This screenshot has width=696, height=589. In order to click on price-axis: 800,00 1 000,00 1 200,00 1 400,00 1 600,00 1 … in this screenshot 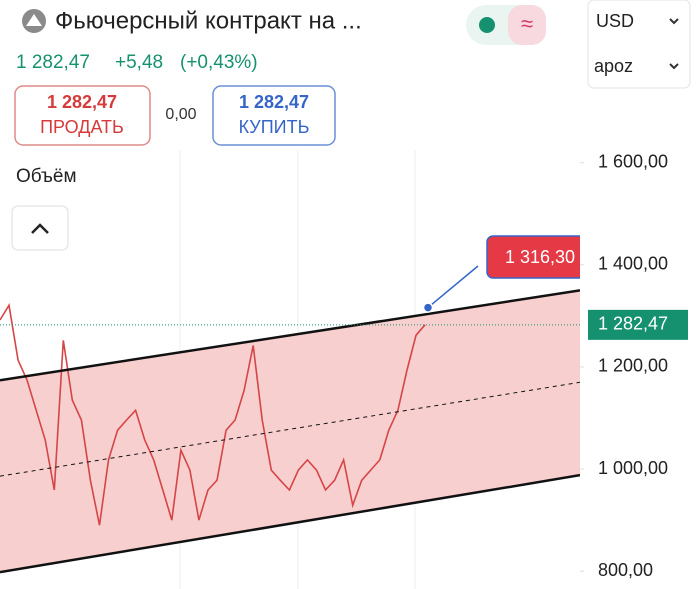, I will do `click(634, 366)`.